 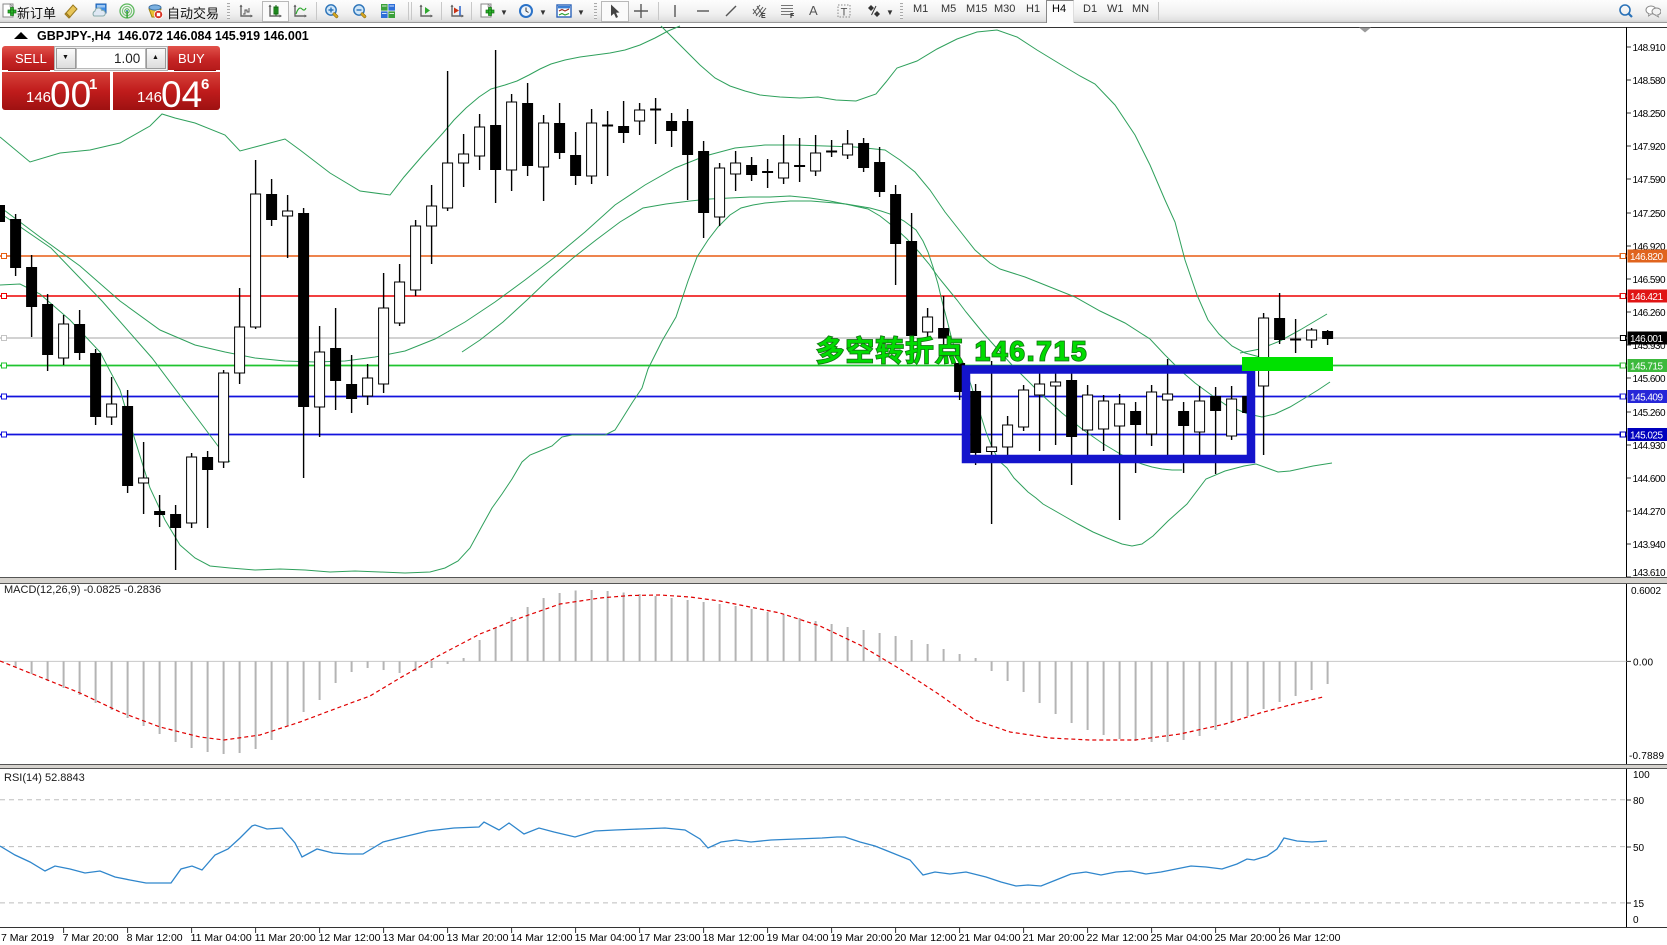 I want to click on svg-text: 144.930, so click(x=1649, y=446).